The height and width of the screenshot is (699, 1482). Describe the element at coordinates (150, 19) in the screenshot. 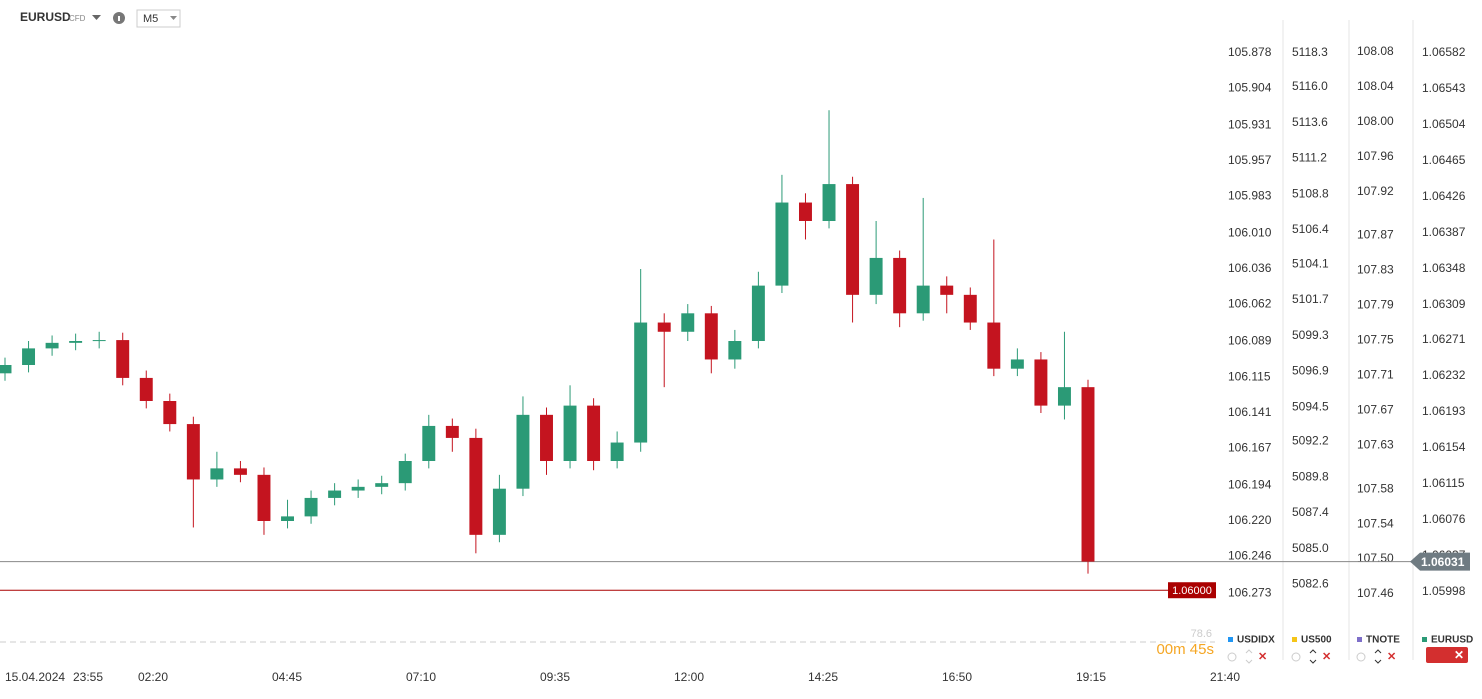

I see `timeframe: M5` at that location.